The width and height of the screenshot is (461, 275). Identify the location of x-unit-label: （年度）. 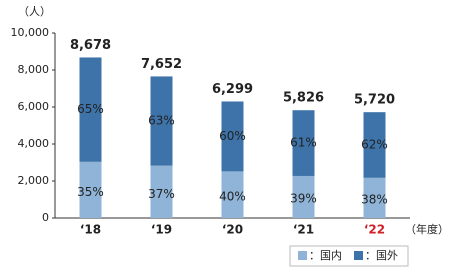
(427, 229).